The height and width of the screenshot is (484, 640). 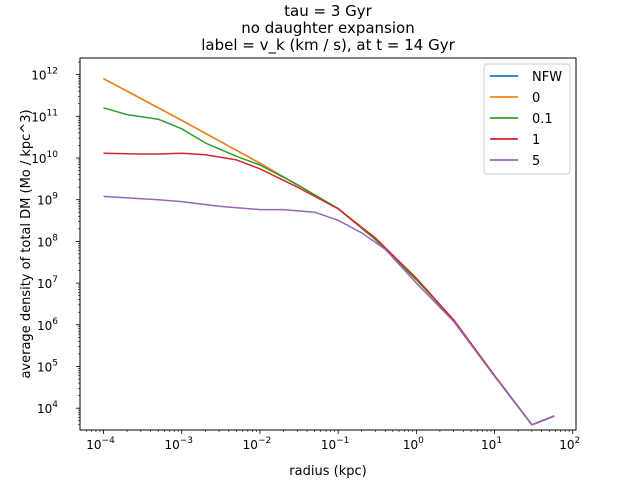 I want to click on x-tick-label-0: 10⁻⁴, so click(x=100, y=444).